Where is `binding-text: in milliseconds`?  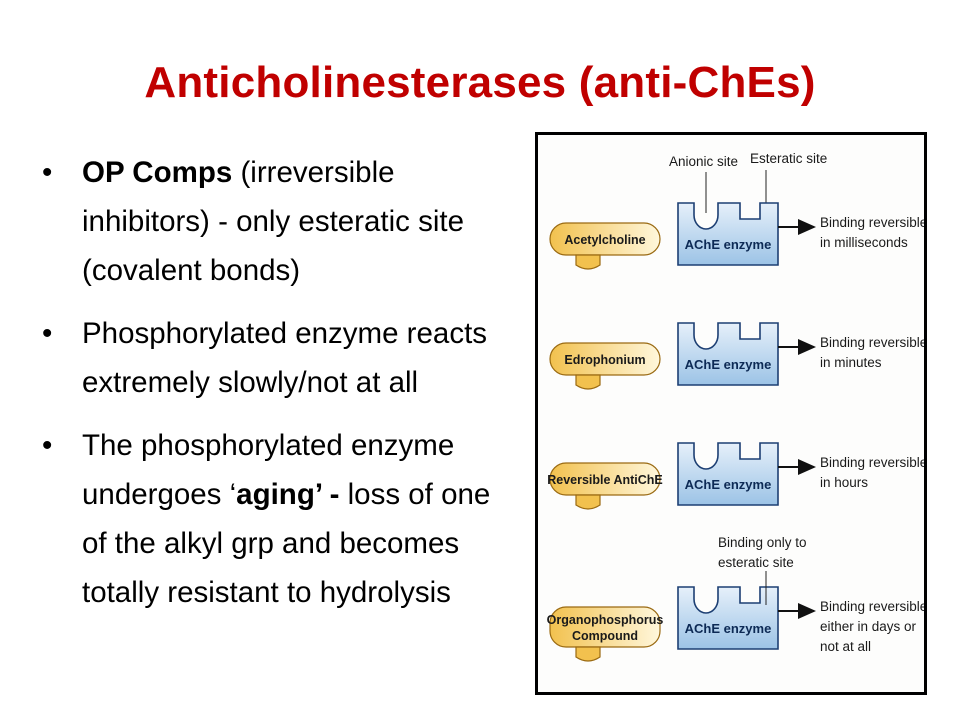 binding-text: in milliseconds is located at coordinates (864, 242).